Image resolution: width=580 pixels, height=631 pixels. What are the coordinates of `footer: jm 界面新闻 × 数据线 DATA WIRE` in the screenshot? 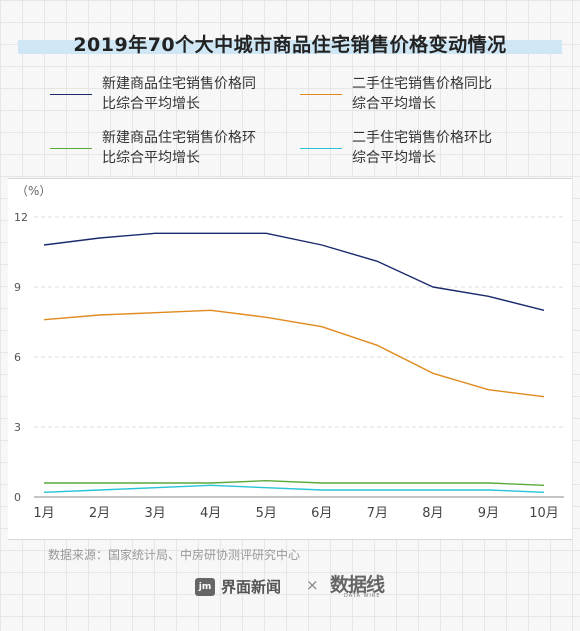 It's located at (290, 587).